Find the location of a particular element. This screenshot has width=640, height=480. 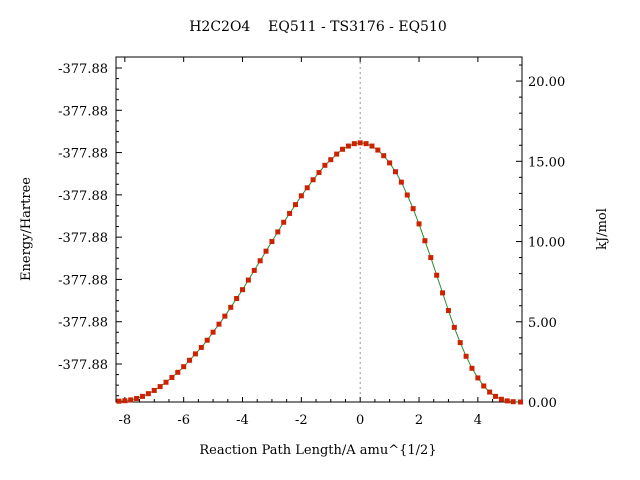

y-right-tick-label: 20.00 is located at coordinates (546, 82).